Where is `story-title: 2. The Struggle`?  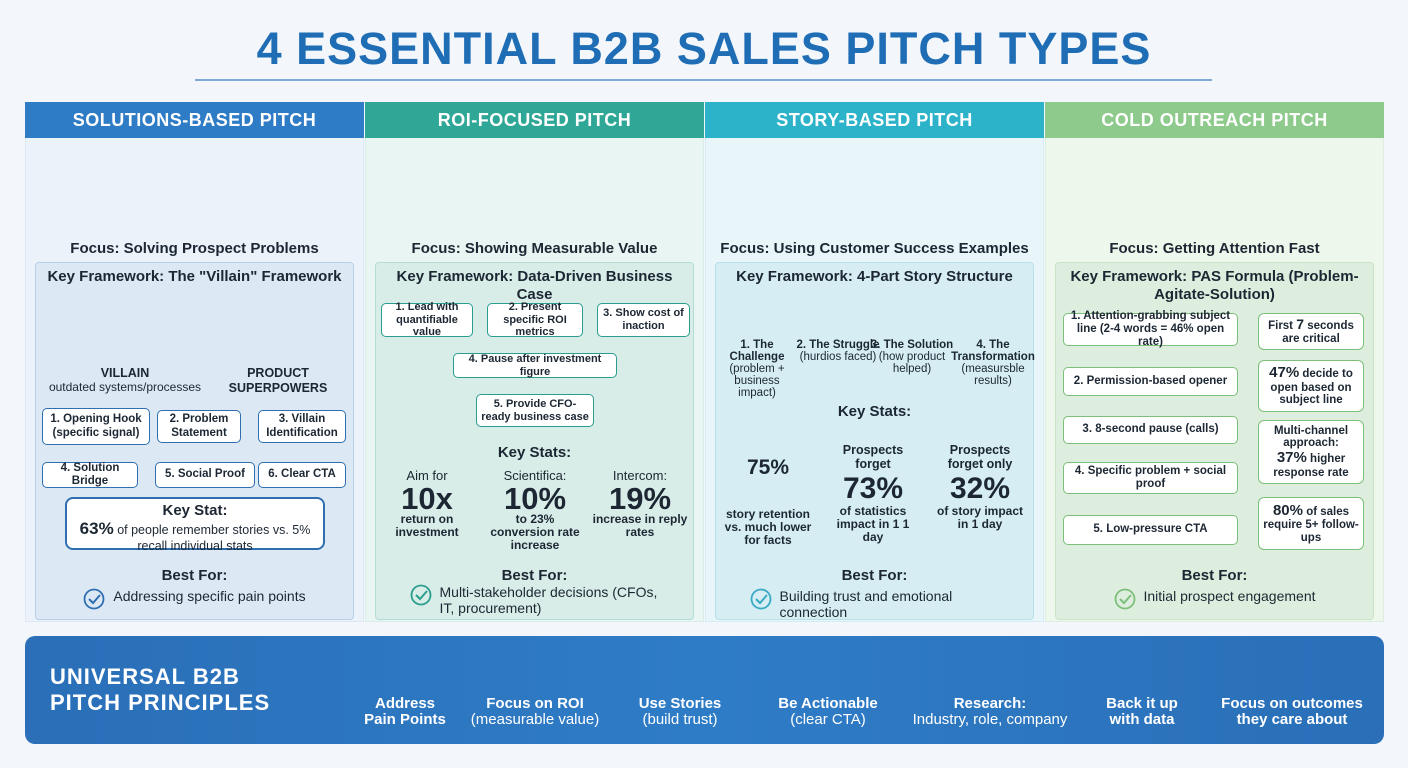 story-title: 2. The Struggle is located at coordinates (838, 345).